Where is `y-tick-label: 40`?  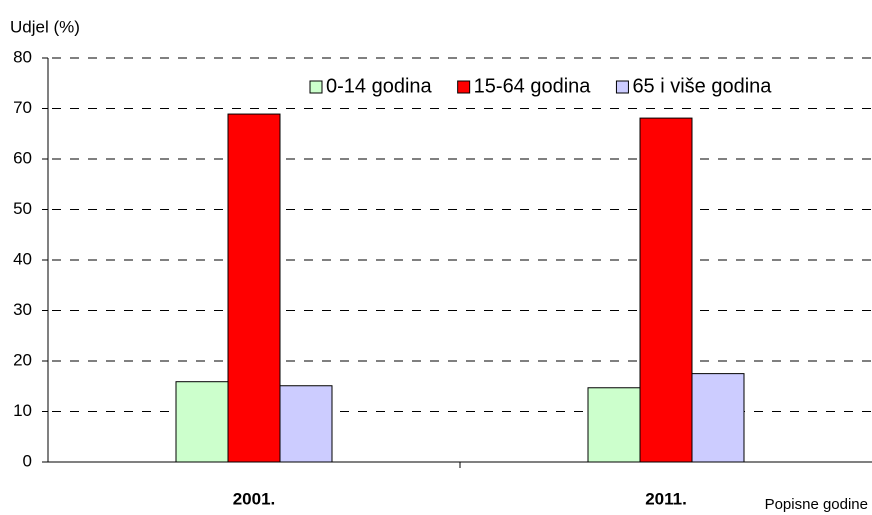
y-tick-label: 40 is located at coordinates (22, 258).